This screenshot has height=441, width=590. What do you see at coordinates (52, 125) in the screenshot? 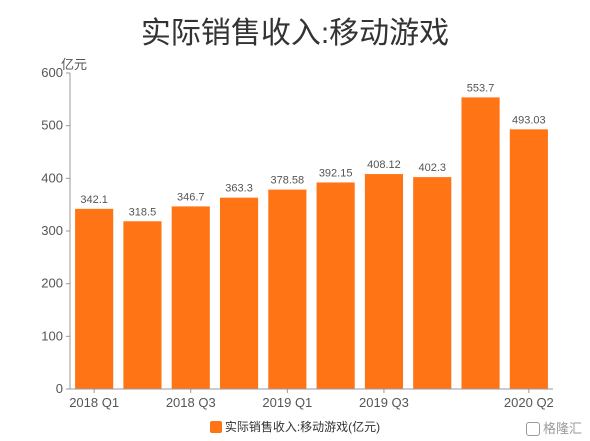
I see `y-tick-label: 500` at bounding box center [52, 125].